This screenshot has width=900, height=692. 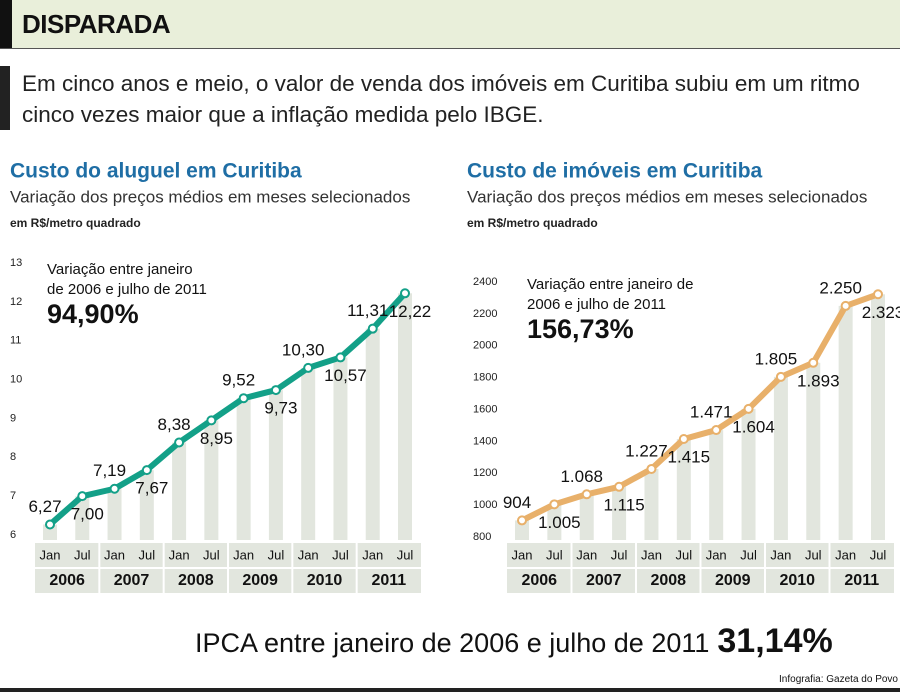 What do you see at coordinates (485, 378) in the screenshot?
I see `y-tick-label: 1800` at bounding box center [485, 378].